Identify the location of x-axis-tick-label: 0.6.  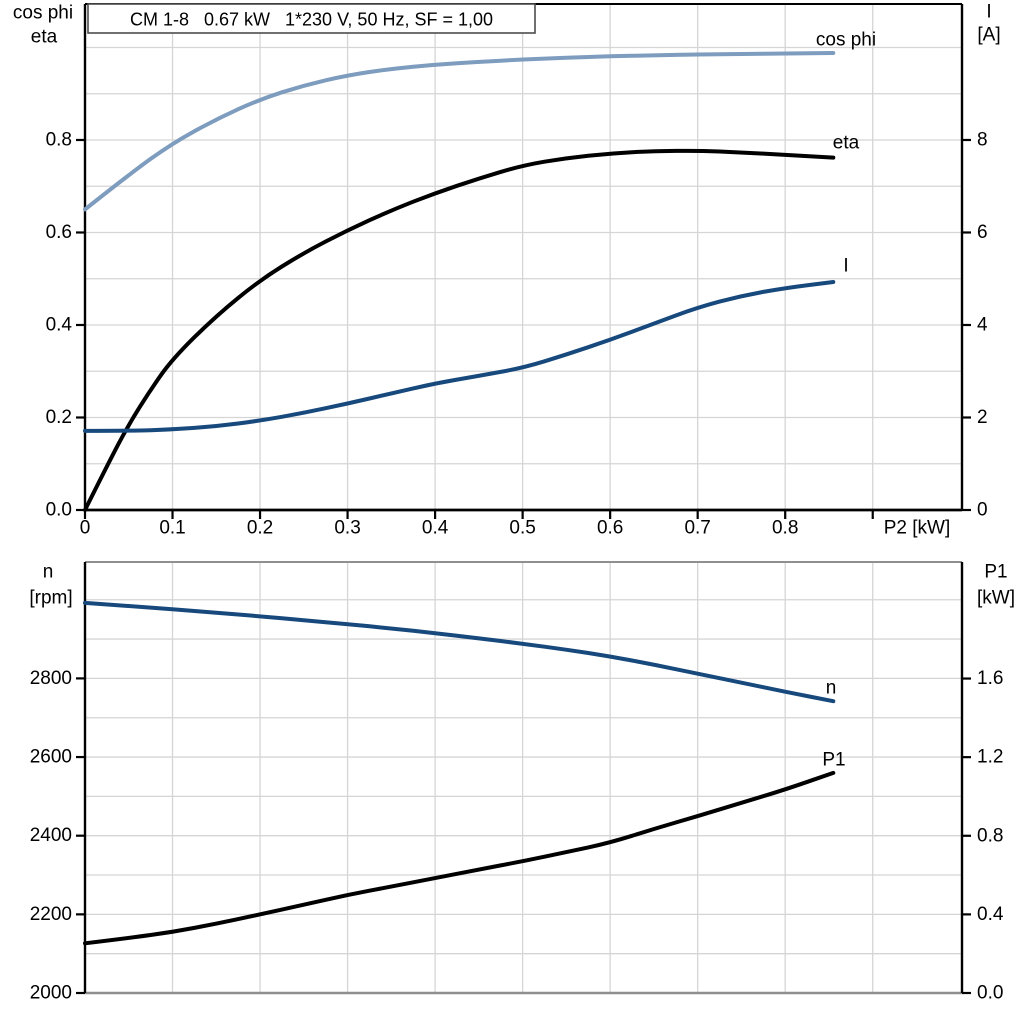
(610, 528).